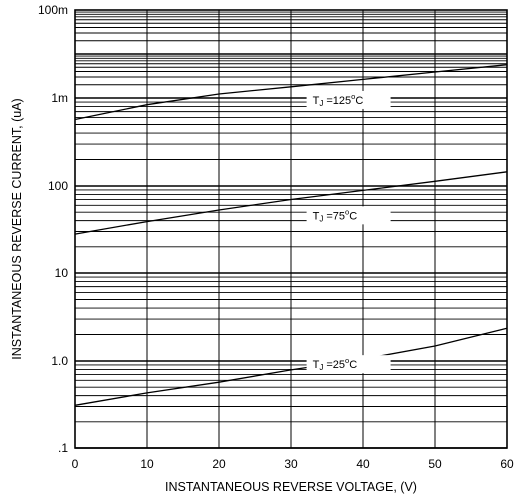 Image resolution: width=518 pixels, height=499 pixels. I want to click on series-label-0: TJ =125oC, so click(348, 99).